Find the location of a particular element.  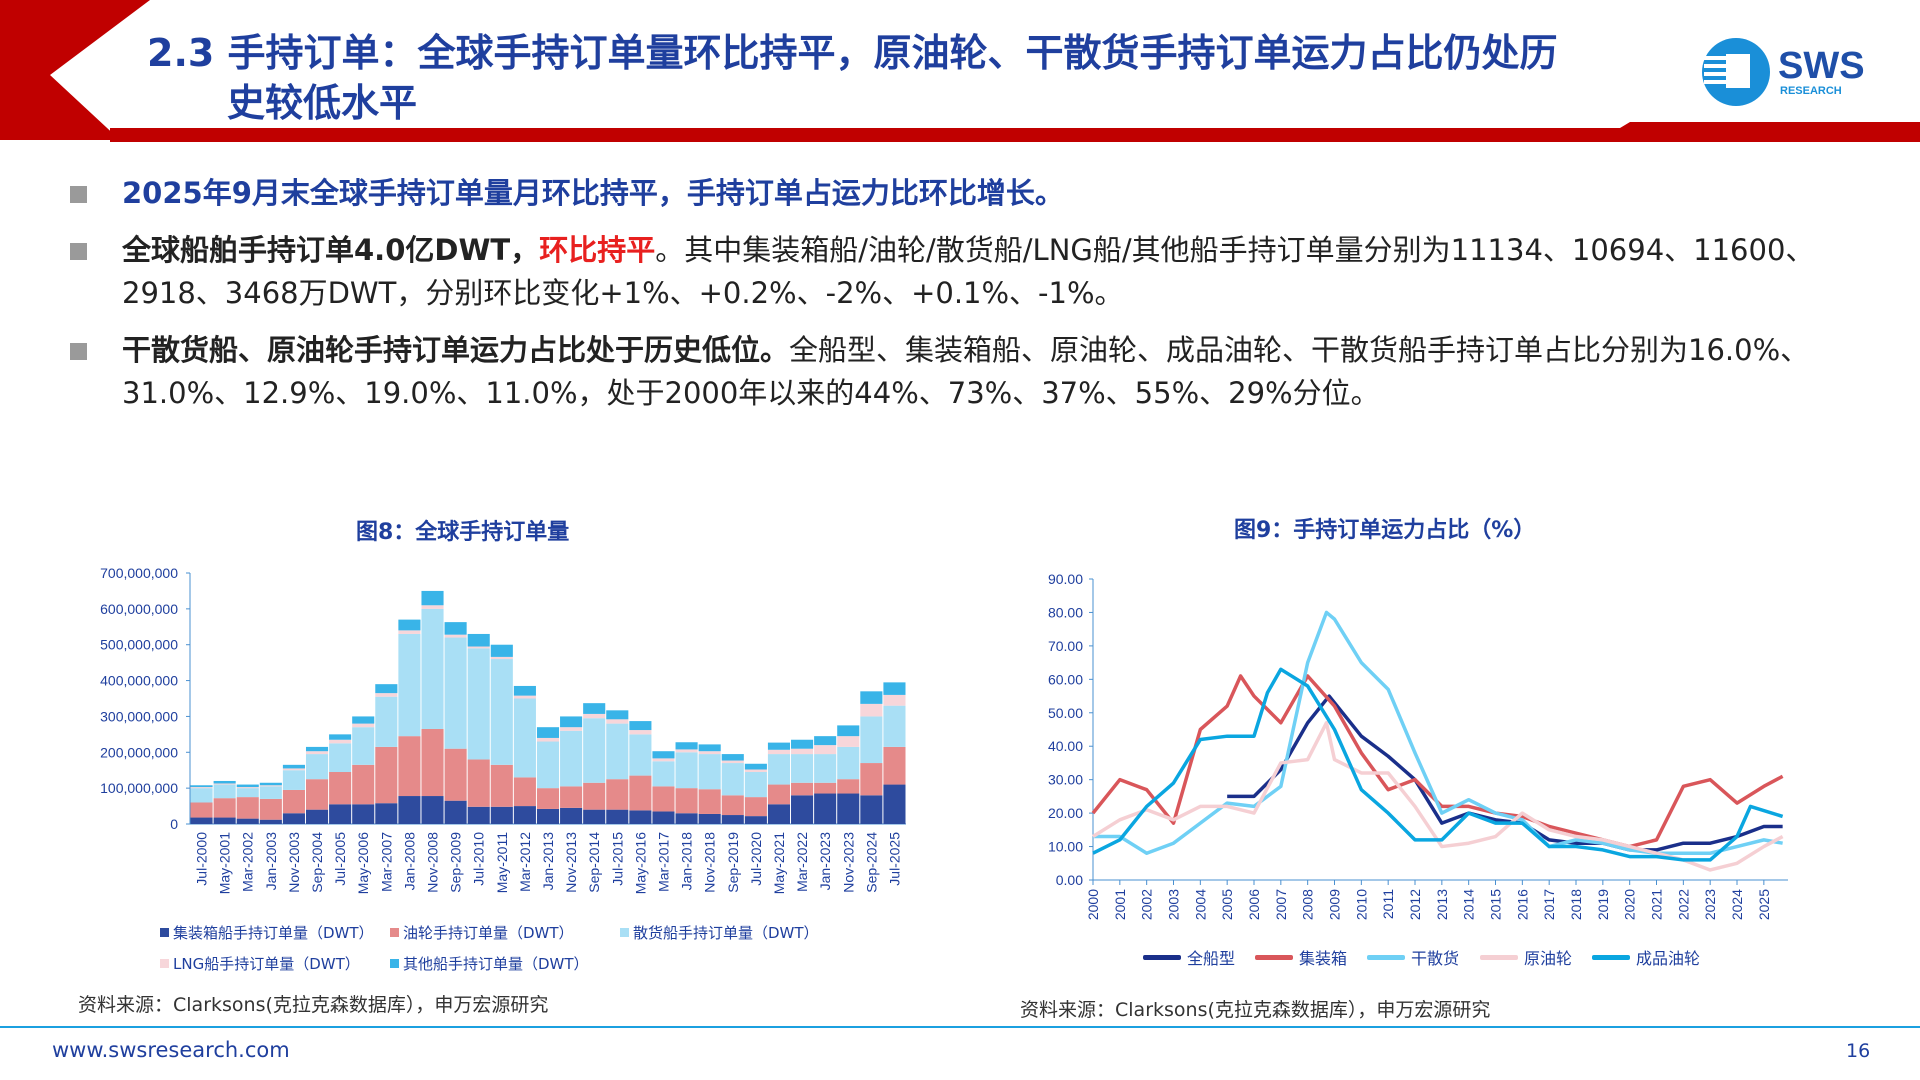

x-tick-label: 2023 is located at coordinates (1710, 904).